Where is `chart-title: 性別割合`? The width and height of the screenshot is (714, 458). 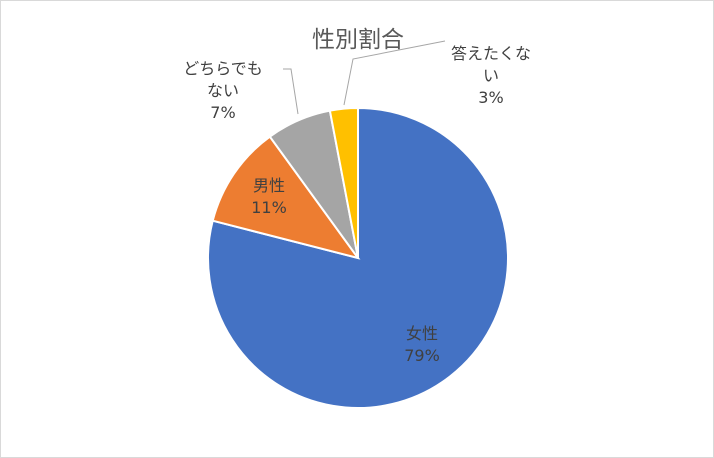
chart-title: 性別割合 is located at coordinates (358, 40).